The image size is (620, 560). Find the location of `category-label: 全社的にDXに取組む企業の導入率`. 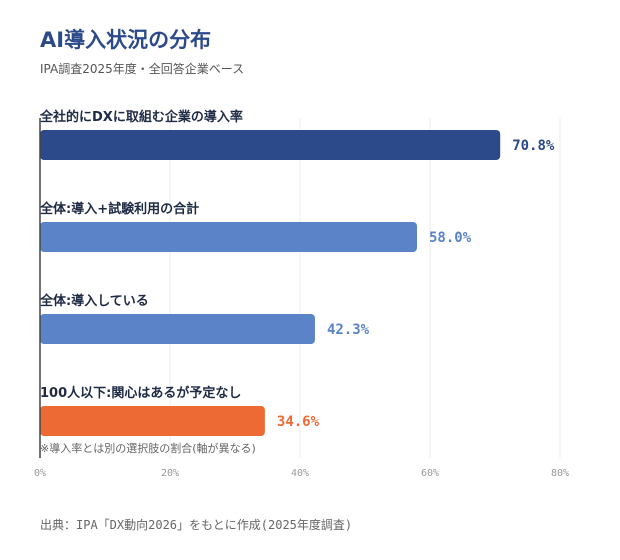

category-label: 全社的にDXに取組む企業の導入率 is located at coordinates (141, 117).